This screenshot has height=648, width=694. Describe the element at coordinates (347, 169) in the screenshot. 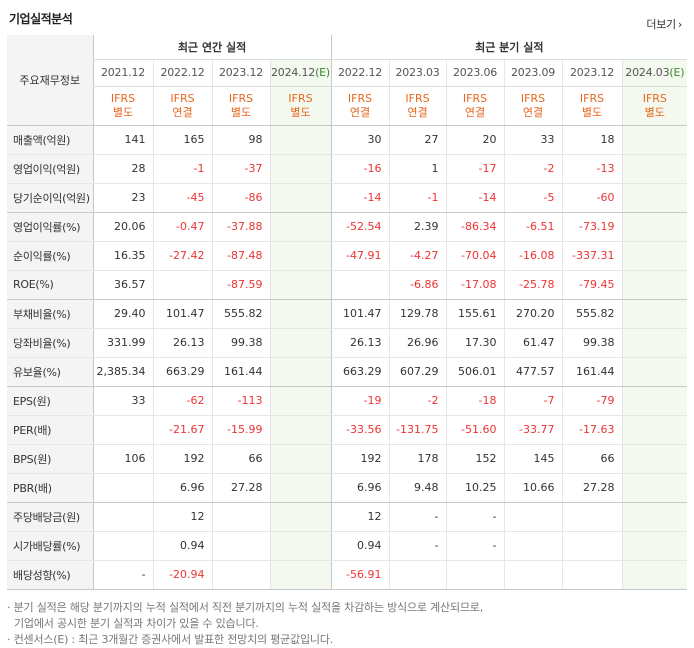

I see `table-row: 영업이익(억원) 28 -1 -37 -16 1 -17 -2 -13` at that location.